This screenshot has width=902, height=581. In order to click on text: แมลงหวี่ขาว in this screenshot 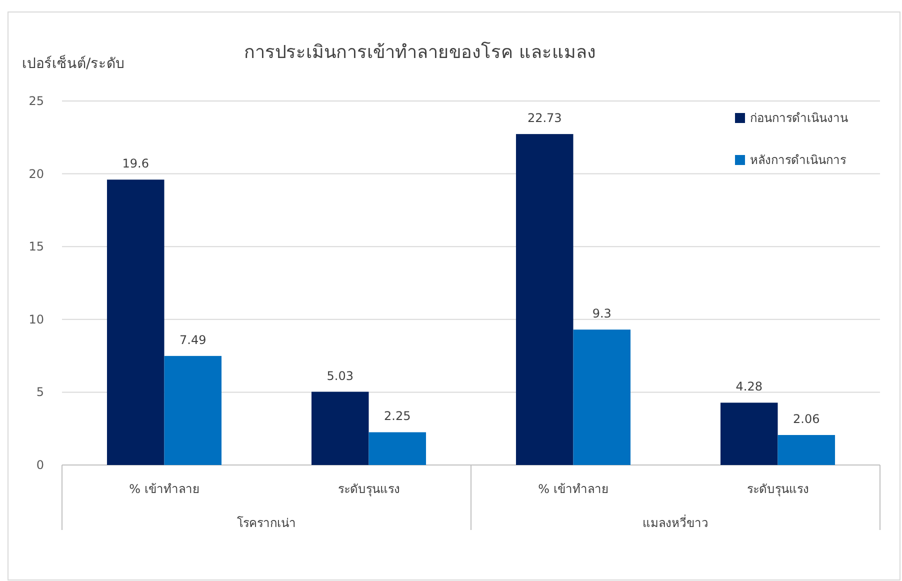, I will do `click(675, 522)`.